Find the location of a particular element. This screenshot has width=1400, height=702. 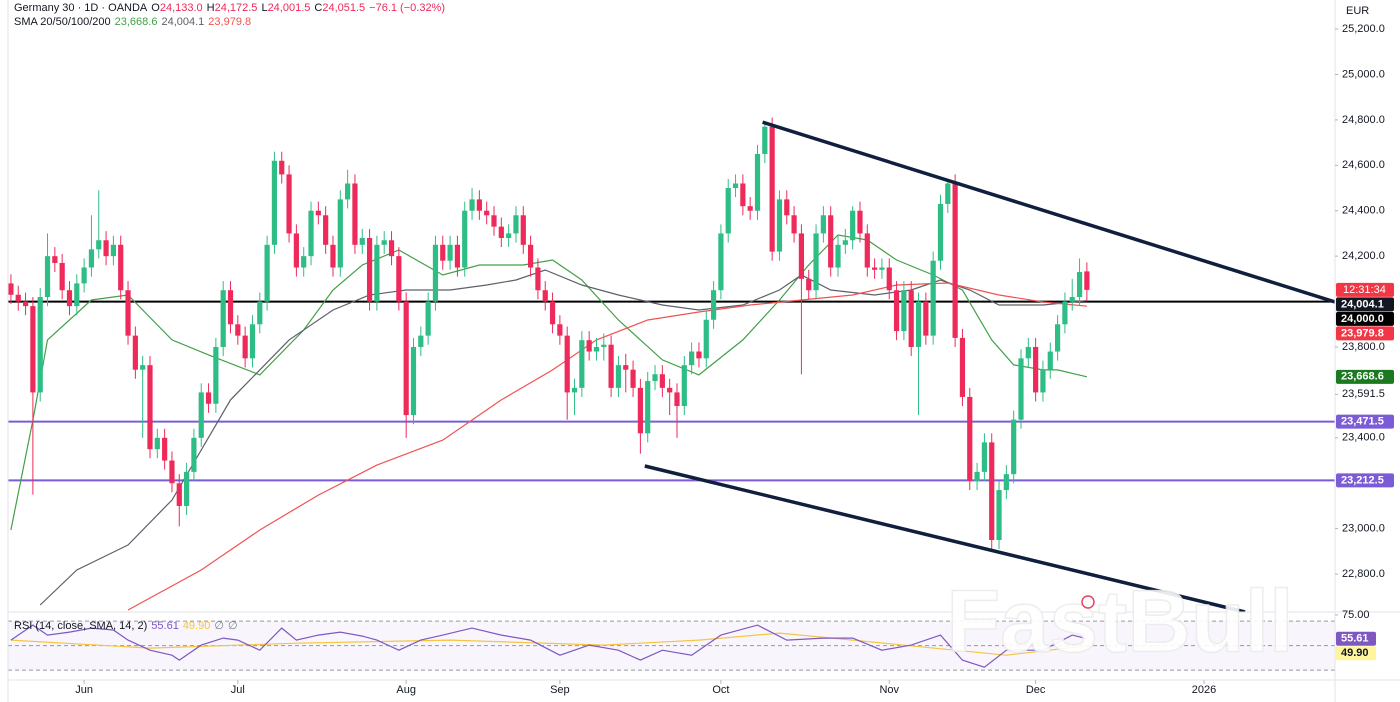

x-tick-label: 2026 is located at coordinates (1204, 690).